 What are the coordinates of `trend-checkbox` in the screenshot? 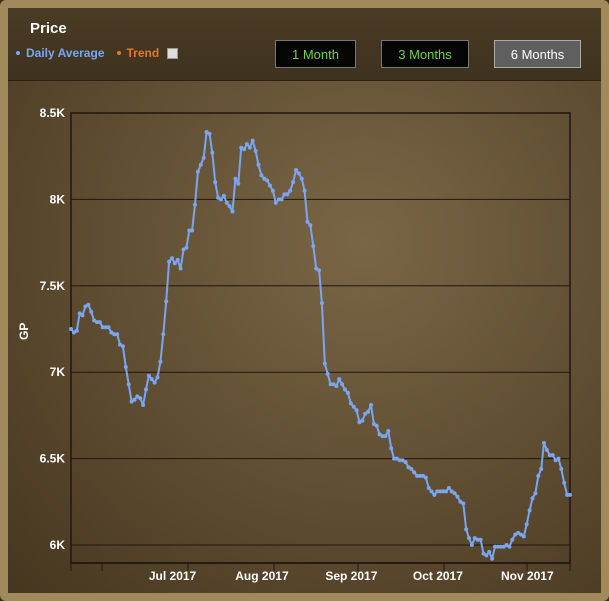 It's located at (173, 53).